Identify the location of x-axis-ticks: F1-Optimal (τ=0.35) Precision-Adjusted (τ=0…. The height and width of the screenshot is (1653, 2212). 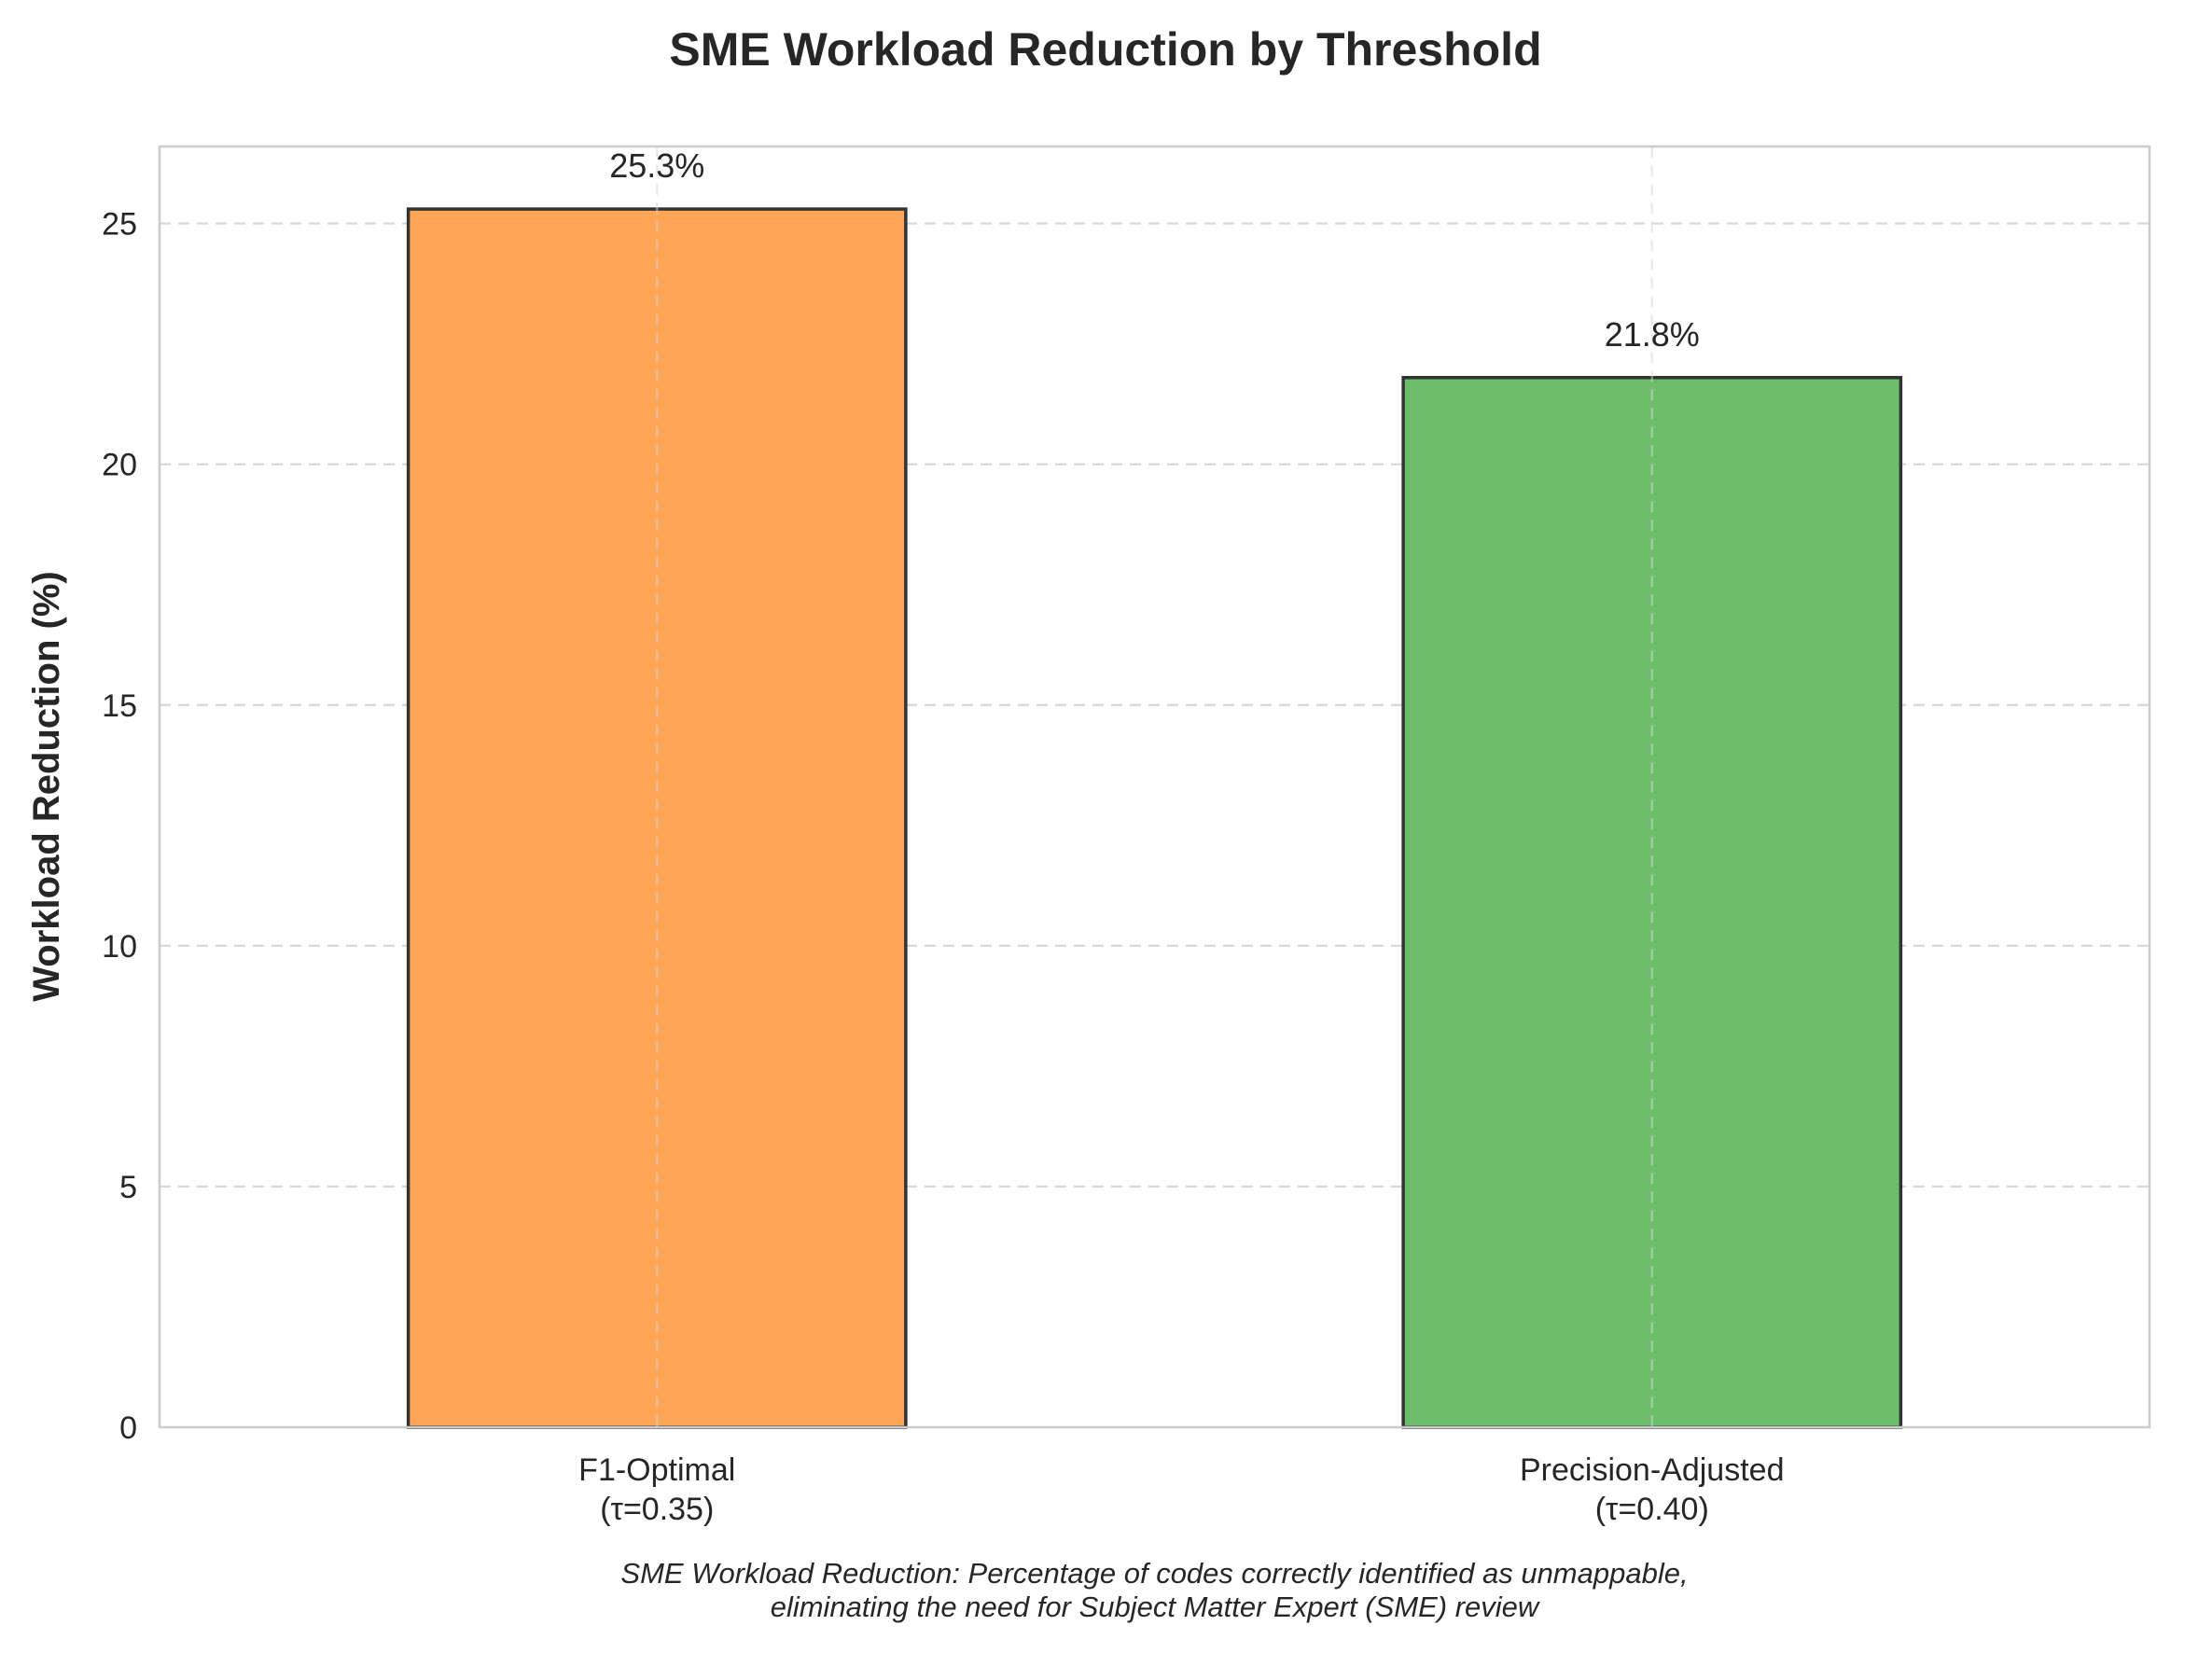
(1181, 1489).